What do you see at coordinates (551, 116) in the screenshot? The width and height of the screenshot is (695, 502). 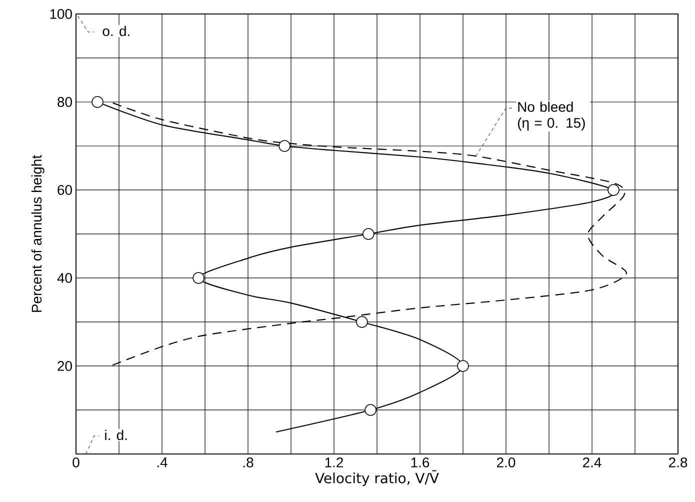 I see `text: No bleed (η = 0. 15)` at bounding box center [551, 116].